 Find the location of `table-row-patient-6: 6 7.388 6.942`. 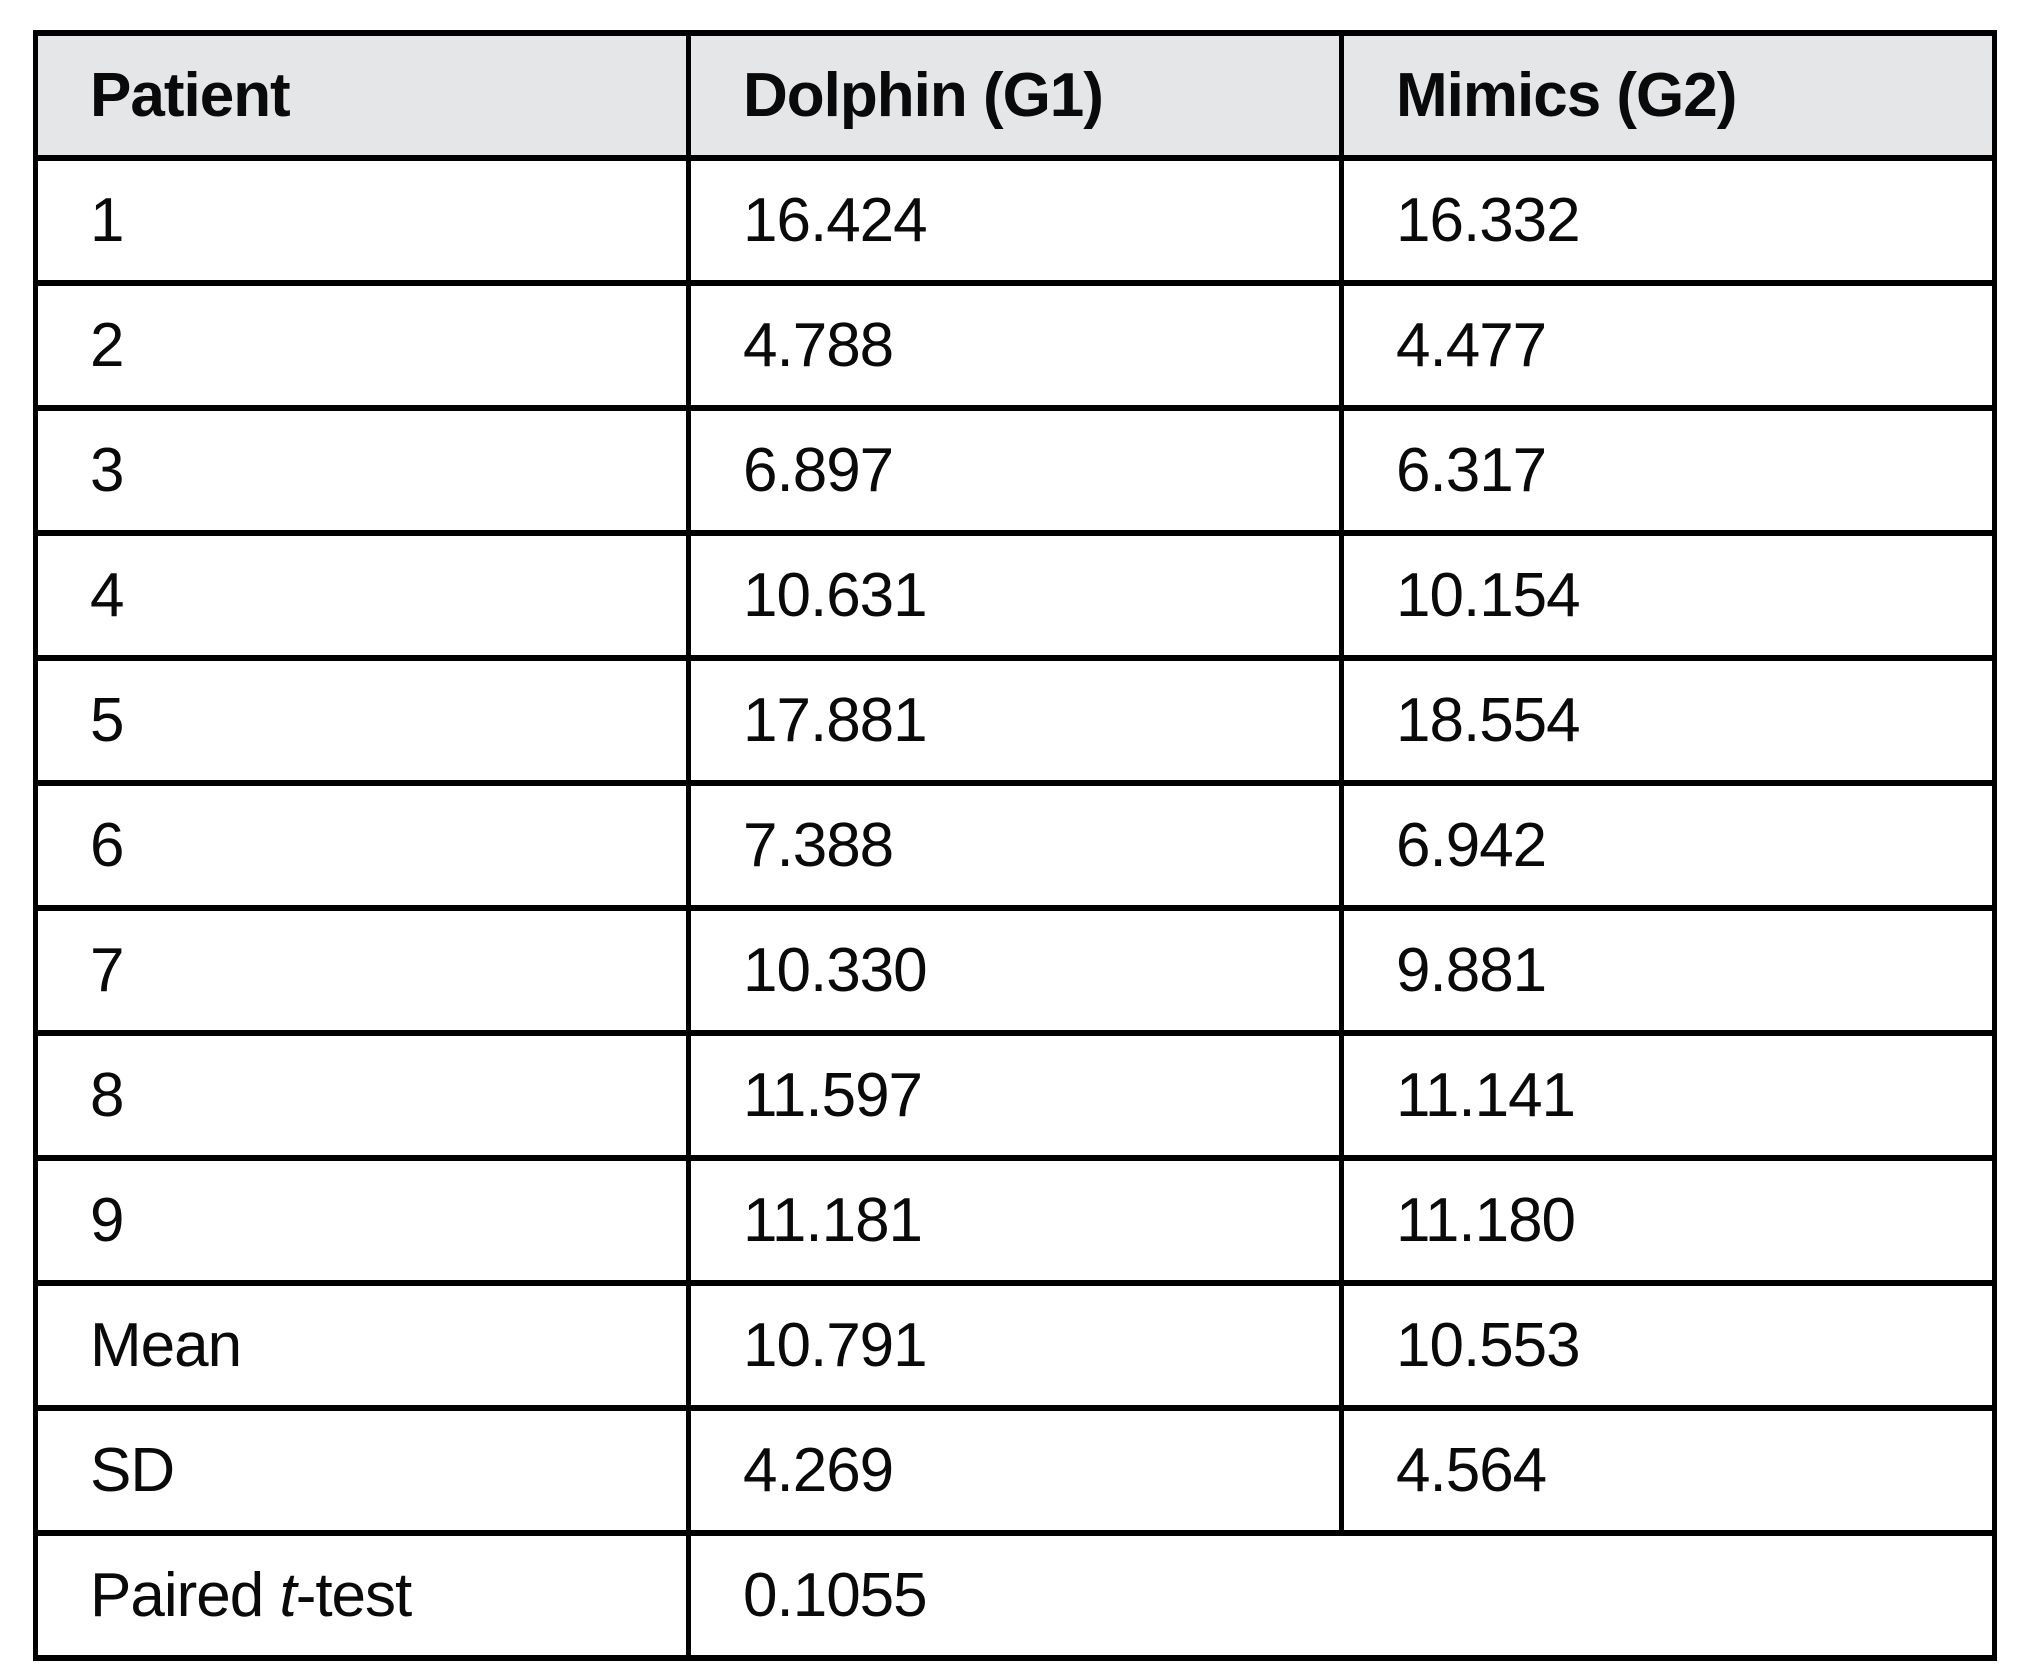

table-row-patient-6: 6 7.388 6.942 is located at coordinates (1015, 845).